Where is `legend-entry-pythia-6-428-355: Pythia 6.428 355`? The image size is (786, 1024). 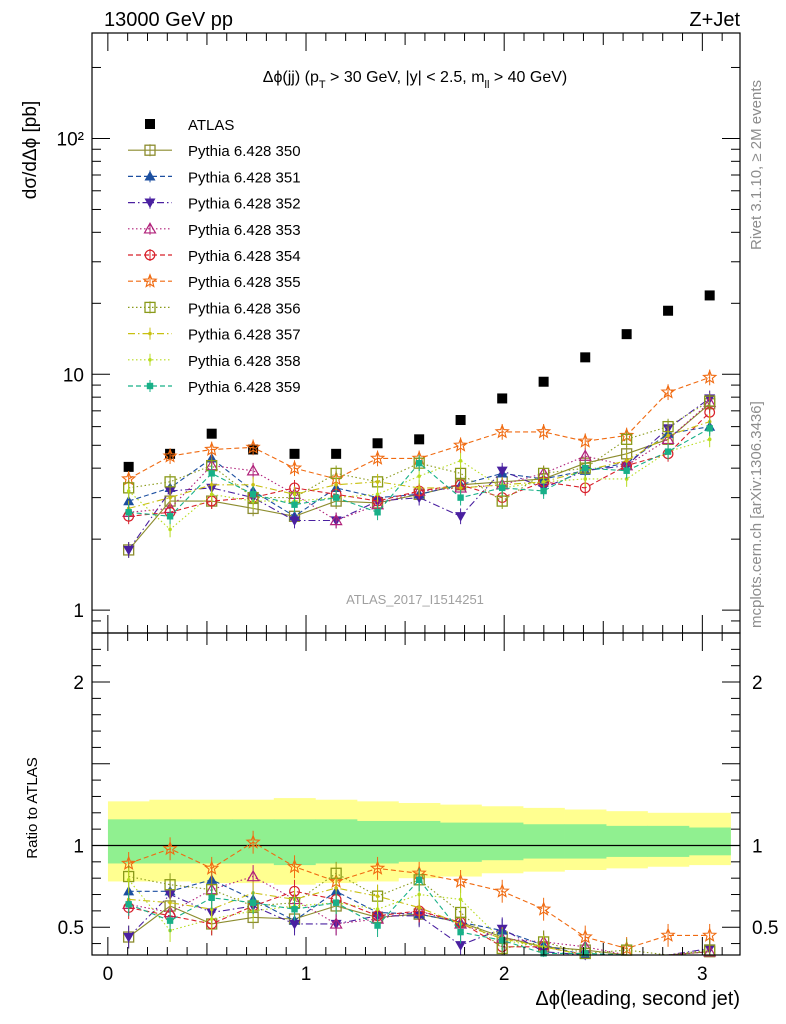 legend-entry-pythia-6-428-355: Pythia 6.428 355 is located at coordinates (214, 282).